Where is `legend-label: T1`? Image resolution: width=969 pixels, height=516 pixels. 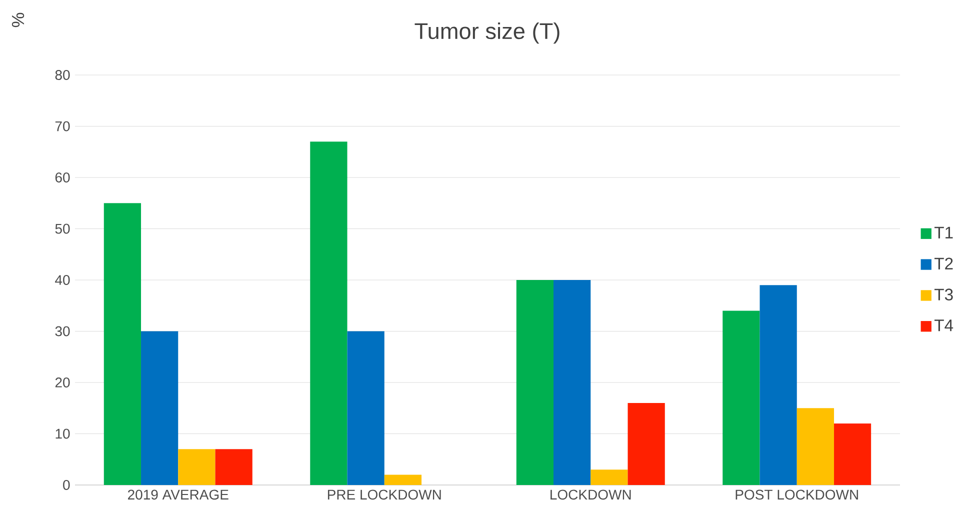 legend-label: T1 is located at coordinates (943, 232).